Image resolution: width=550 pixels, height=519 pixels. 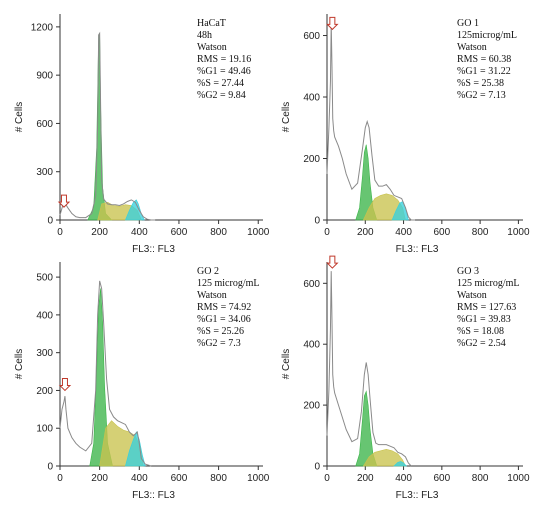 What do you see at coordinates (480, 83) in the screenshot?
I see `annotation-line: %S = 25.38` at bounding box center [480, 83].